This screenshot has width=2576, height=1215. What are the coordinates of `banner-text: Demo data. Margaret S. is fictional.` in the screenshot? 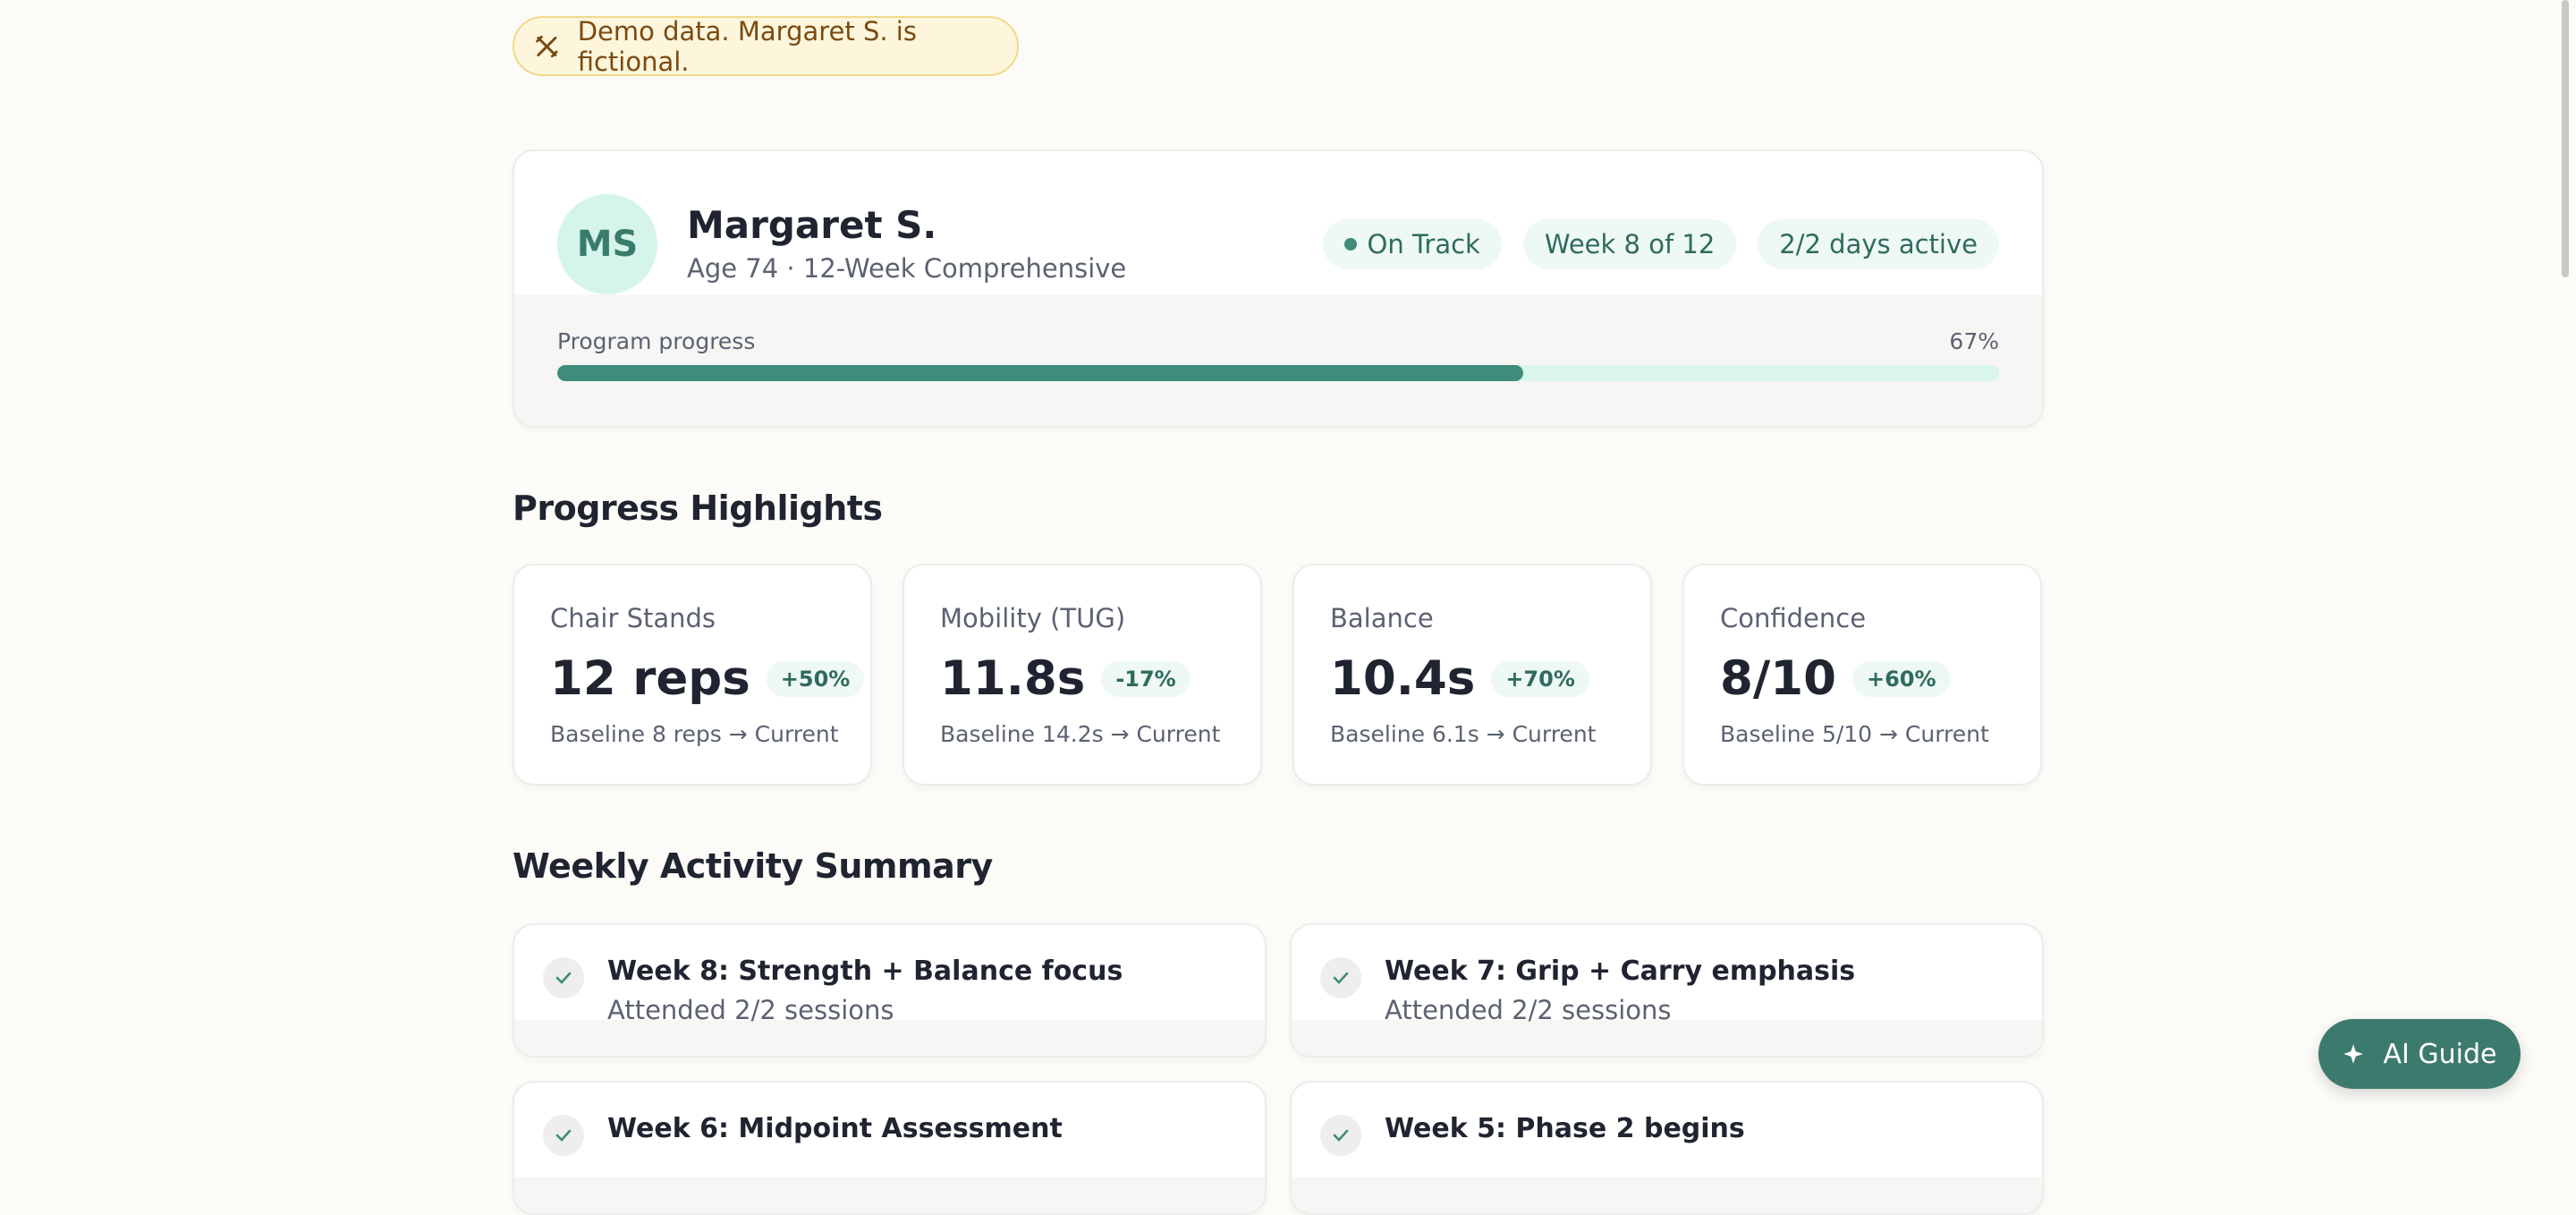 It's located at (747, 46).